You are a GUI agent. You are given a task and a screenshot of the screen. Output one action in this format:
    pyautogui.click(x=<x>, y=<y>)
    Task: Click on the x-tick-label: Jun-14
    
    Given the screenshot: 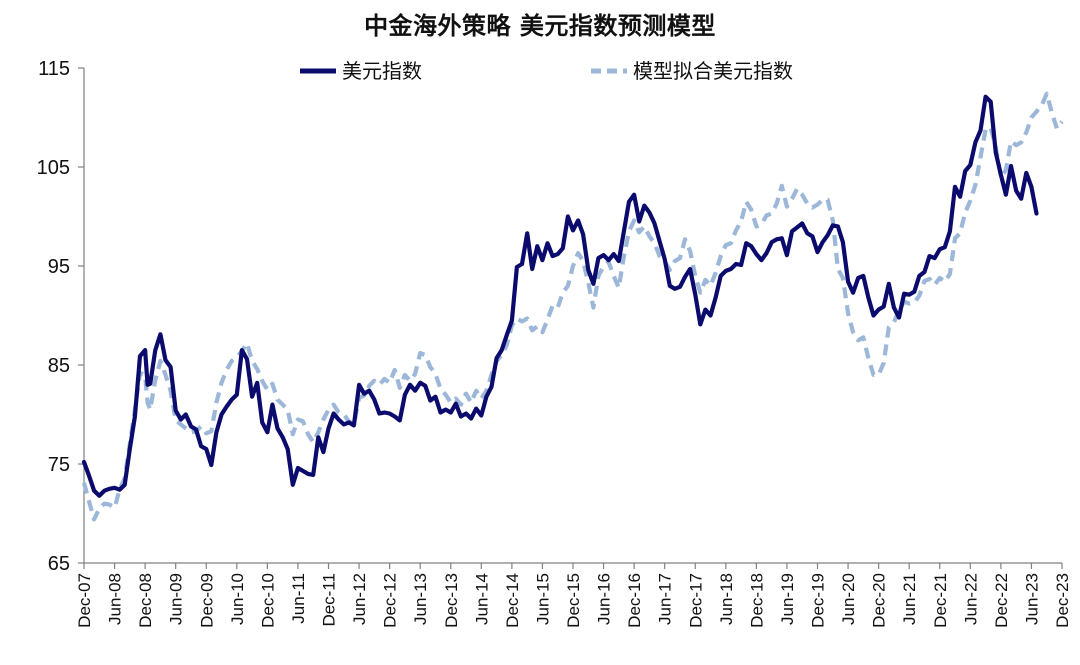 What is the action you would take?
    pyautogui.click(x=481, y=599)
    